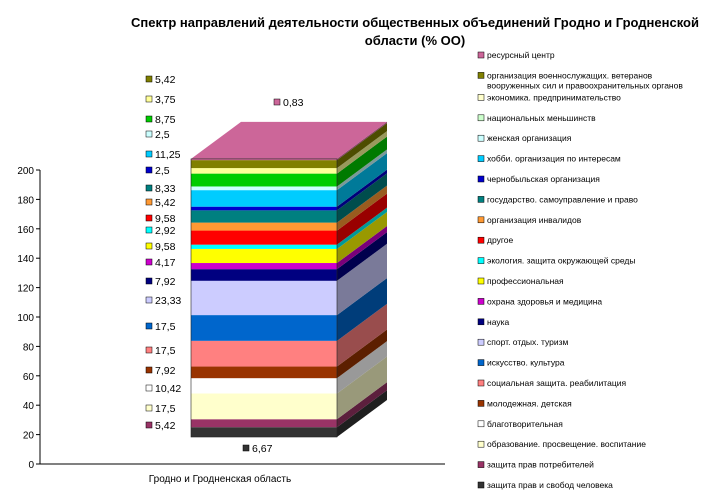 The width and height of the screenshot is (720, 494). Describe the element at coordinates (25, 171) in the screenshot. I see `y-tick-label: 200` at that location.